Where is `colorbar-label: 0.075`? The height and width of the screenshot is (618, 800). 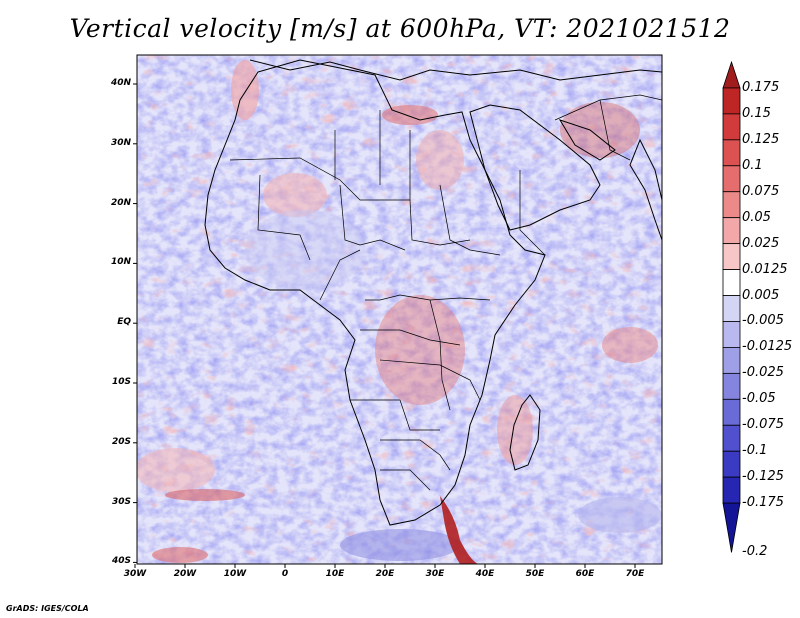 colorbar-label: 0.075 is located at coordinates (761, 191).